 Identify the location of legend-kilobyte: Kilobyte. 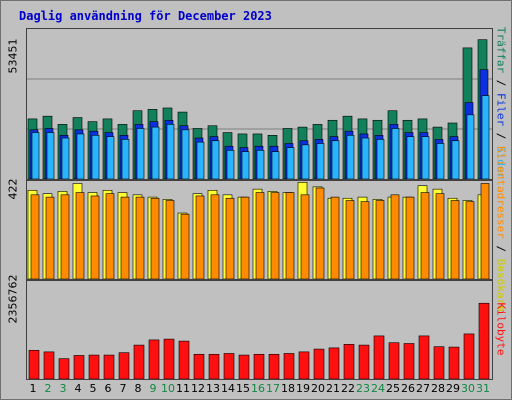
(501, 329).